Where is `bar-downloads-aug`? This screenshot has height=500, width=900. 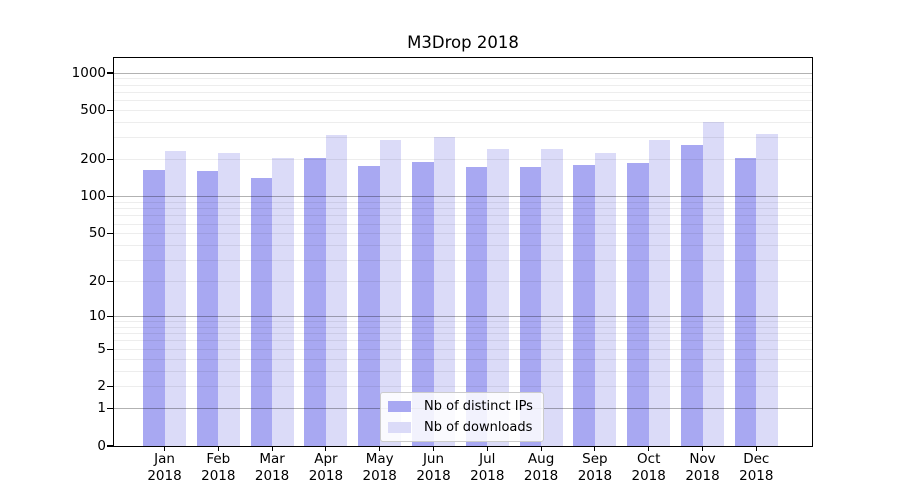
bar-downloads-aug is located at coordinates (552, 297).